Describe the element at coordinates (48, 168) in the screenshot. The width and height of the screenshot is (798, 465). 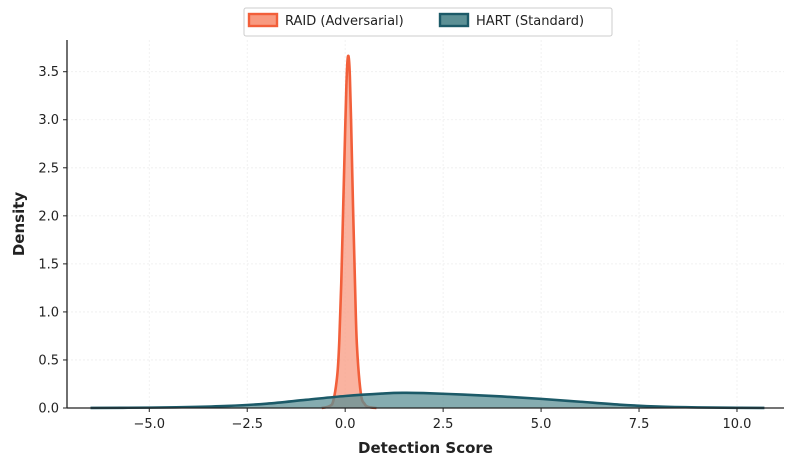
I see `y-tick-label-5: 2.5` at that location.